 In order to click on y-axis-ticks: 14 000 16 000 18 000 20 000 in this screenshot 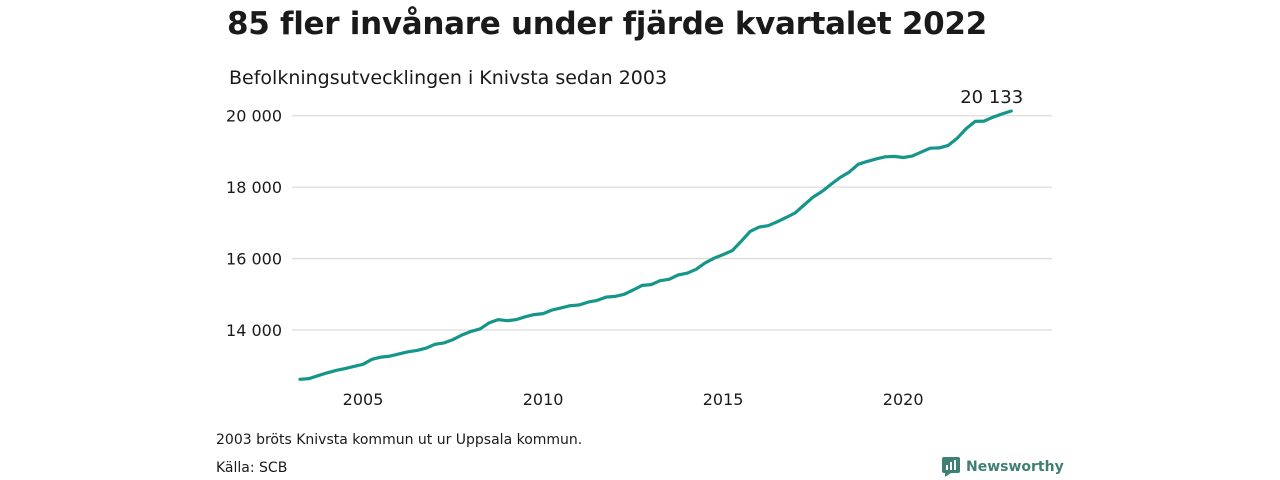, I will do `click(254, 223)`.